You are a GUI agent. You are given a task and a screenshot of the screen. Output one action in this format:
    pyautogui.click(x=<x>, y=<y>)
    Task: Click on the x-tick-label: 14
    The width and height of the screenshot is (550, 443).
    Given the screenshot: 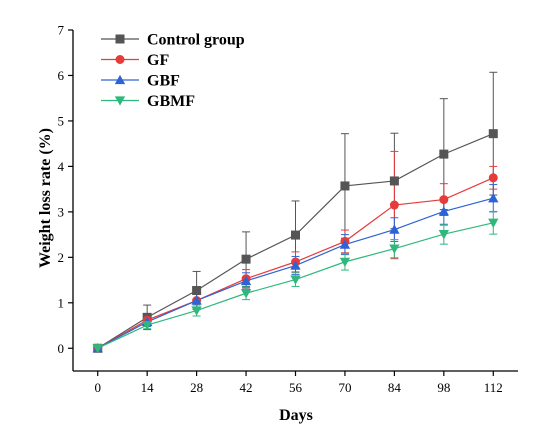 What is the action you would take?
    pyautogui.click(x=148, y=387)
    